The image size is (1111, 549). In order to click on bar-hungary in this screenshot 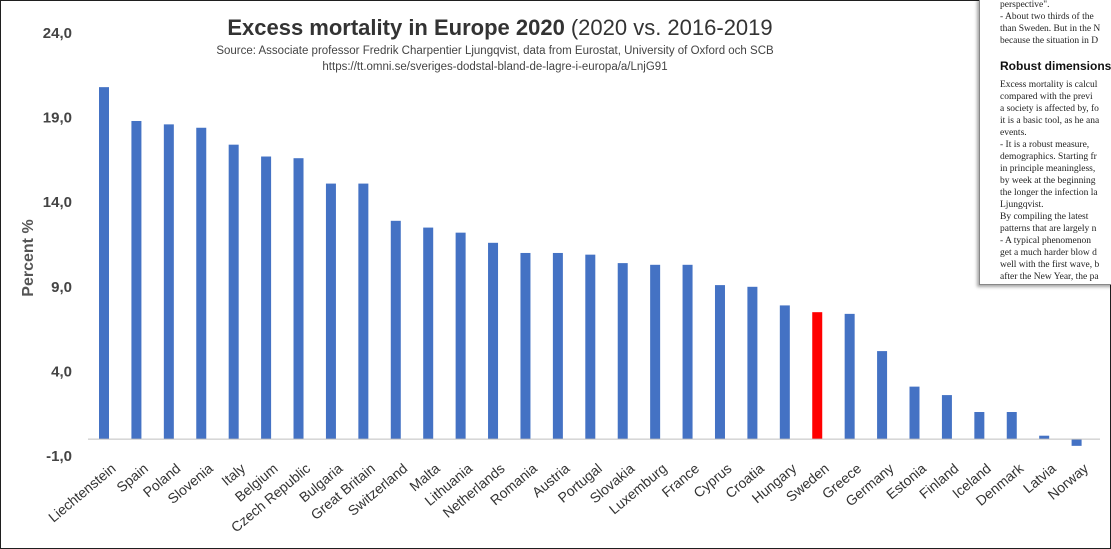, I will do `click(784, 372)`.